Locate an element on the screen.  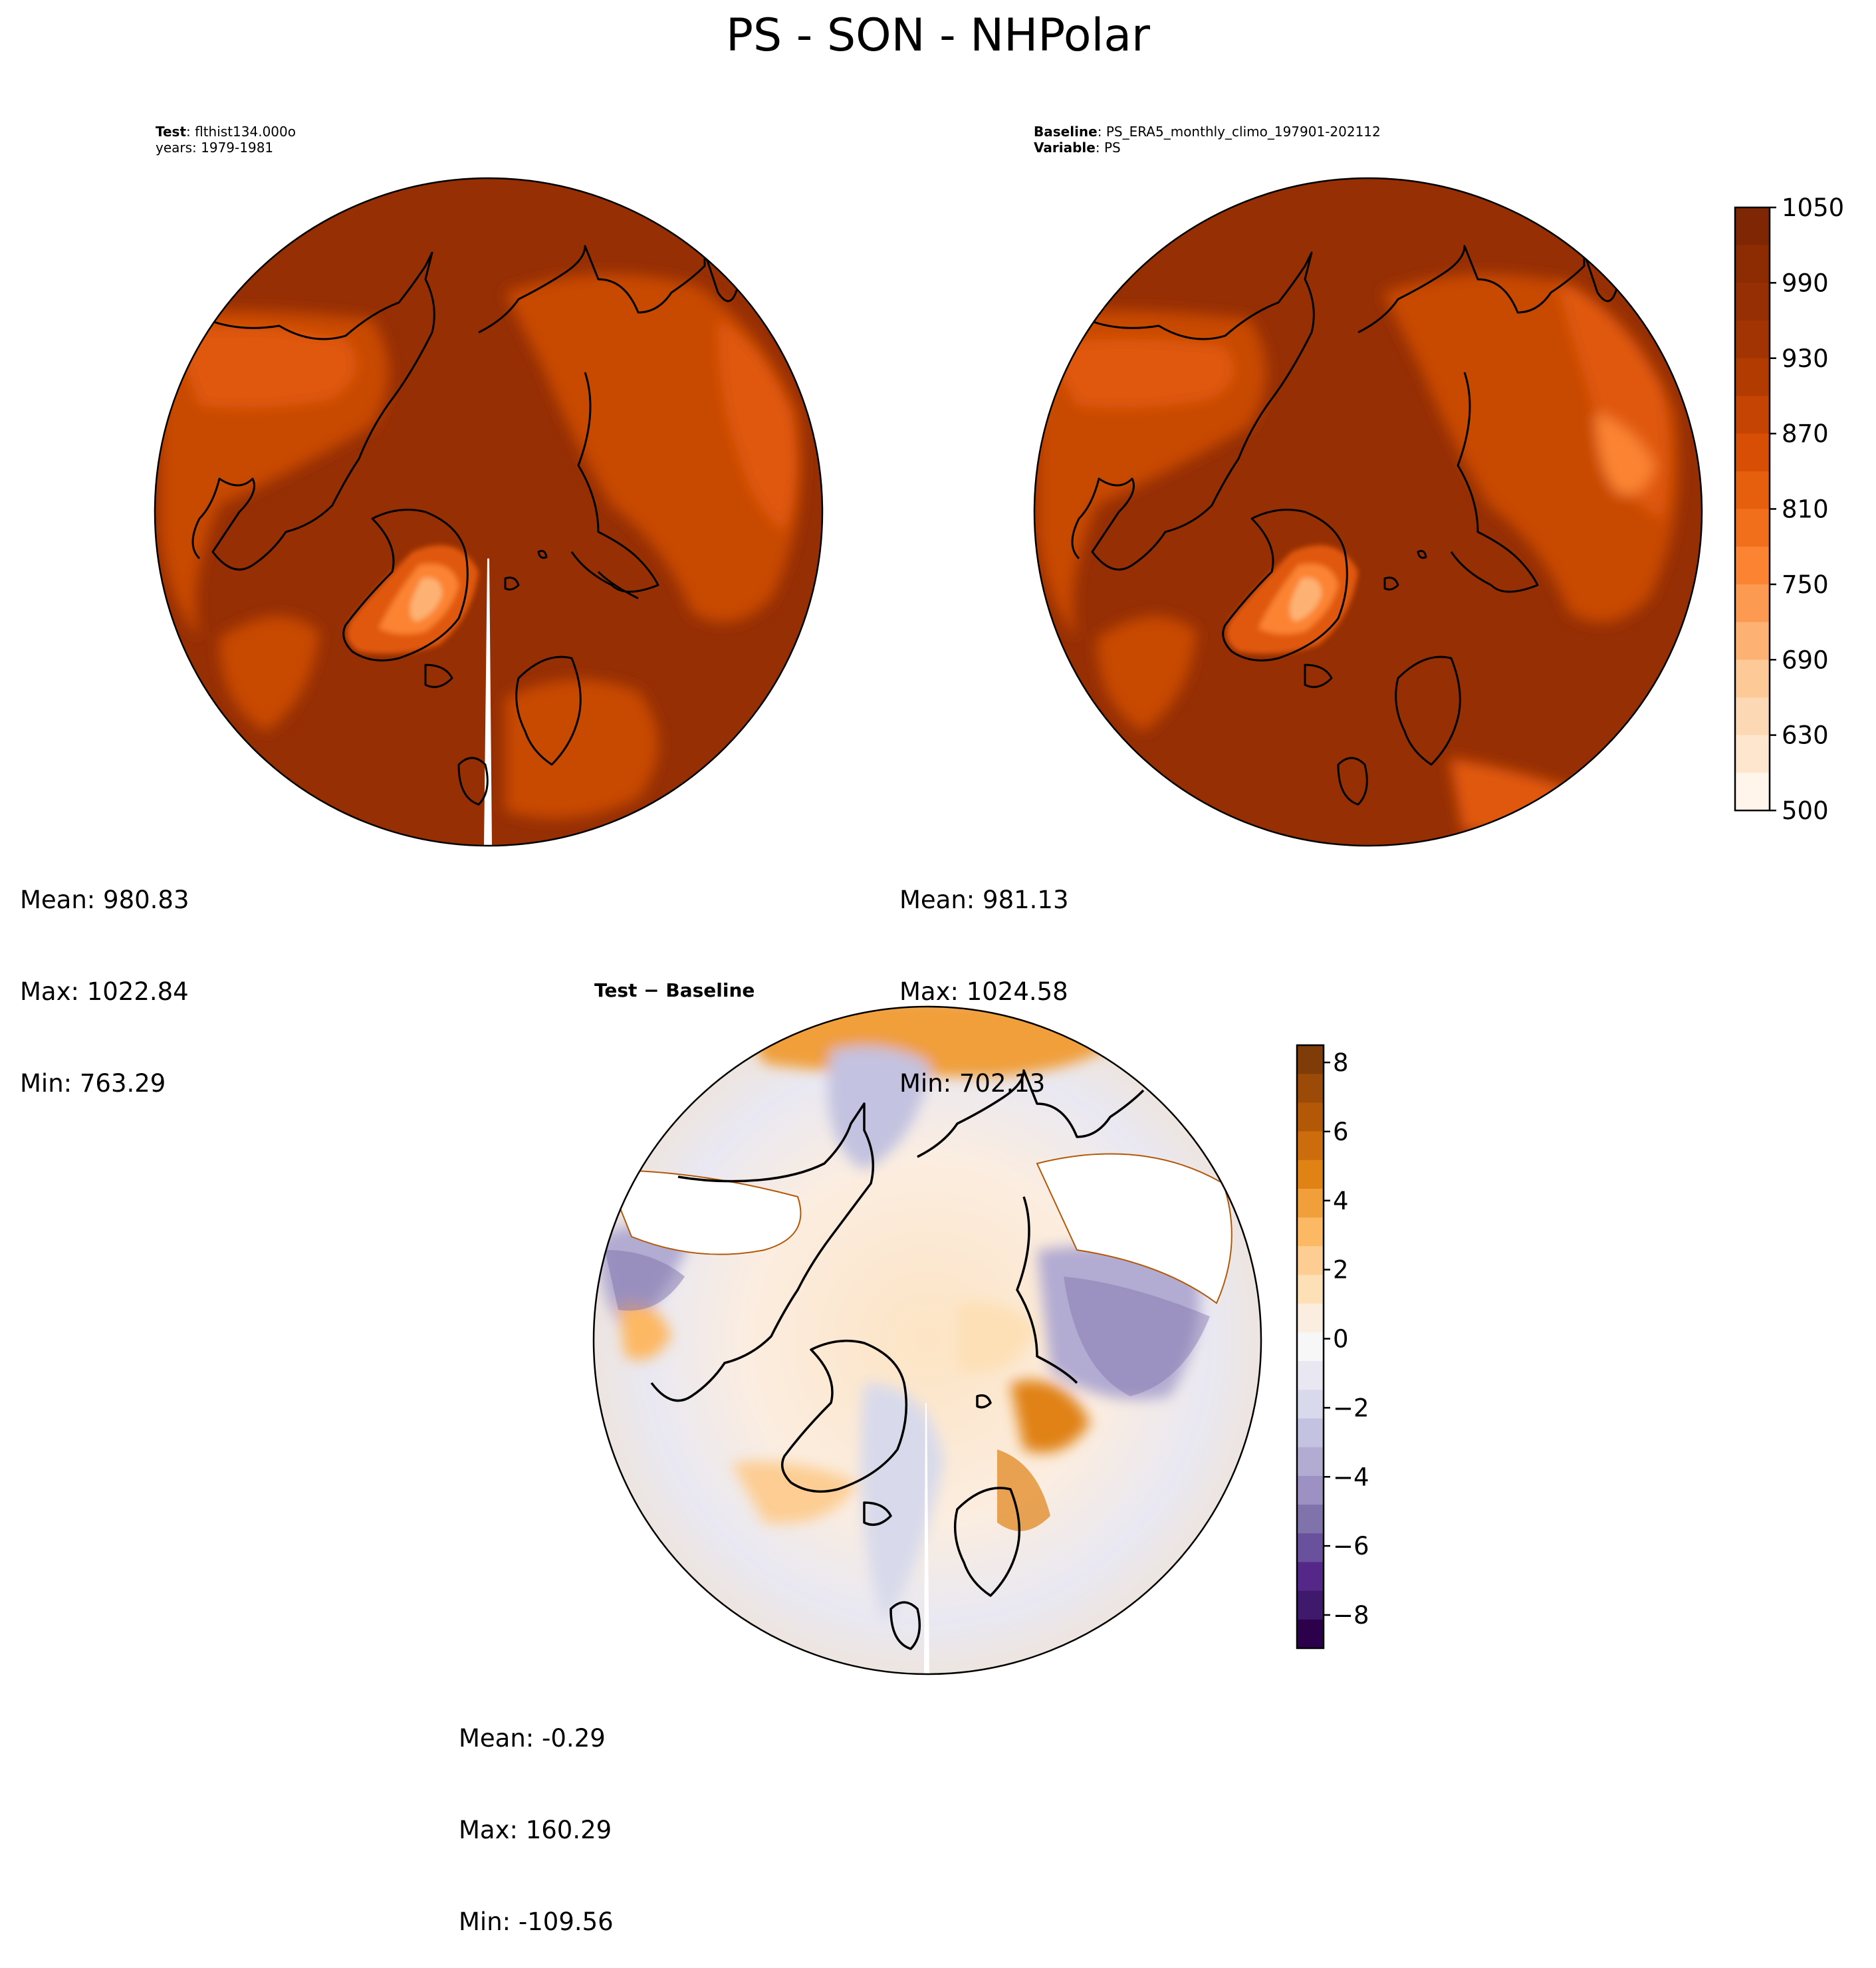
diff-colorbar-tick-label: 8 is located at coordinates (1341, 1062).